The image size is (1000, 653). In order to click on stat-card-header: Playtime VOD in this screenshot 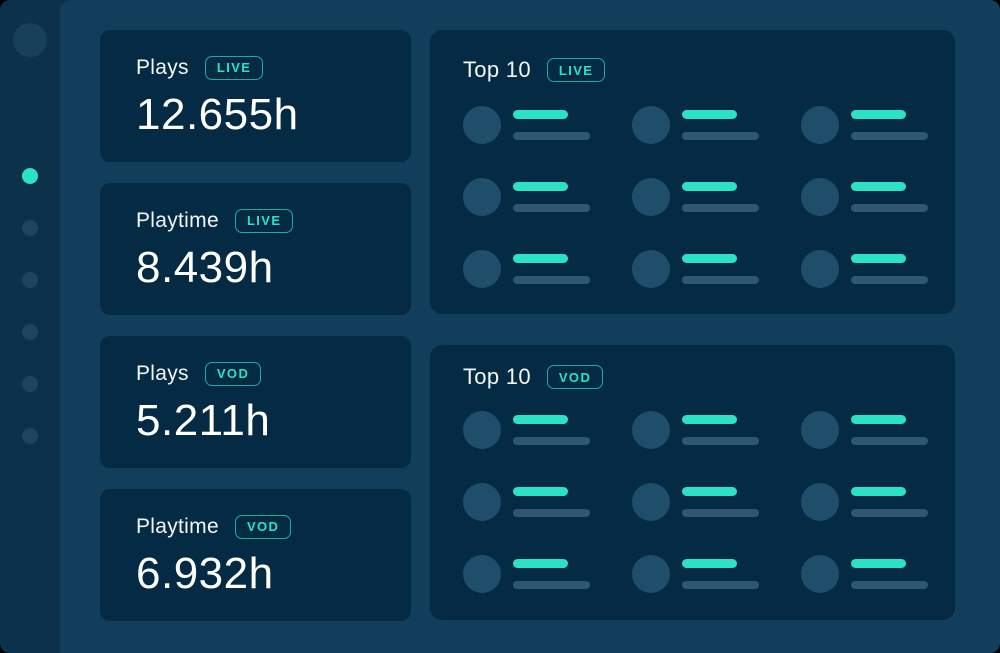, I will do `click(273, 526)`.